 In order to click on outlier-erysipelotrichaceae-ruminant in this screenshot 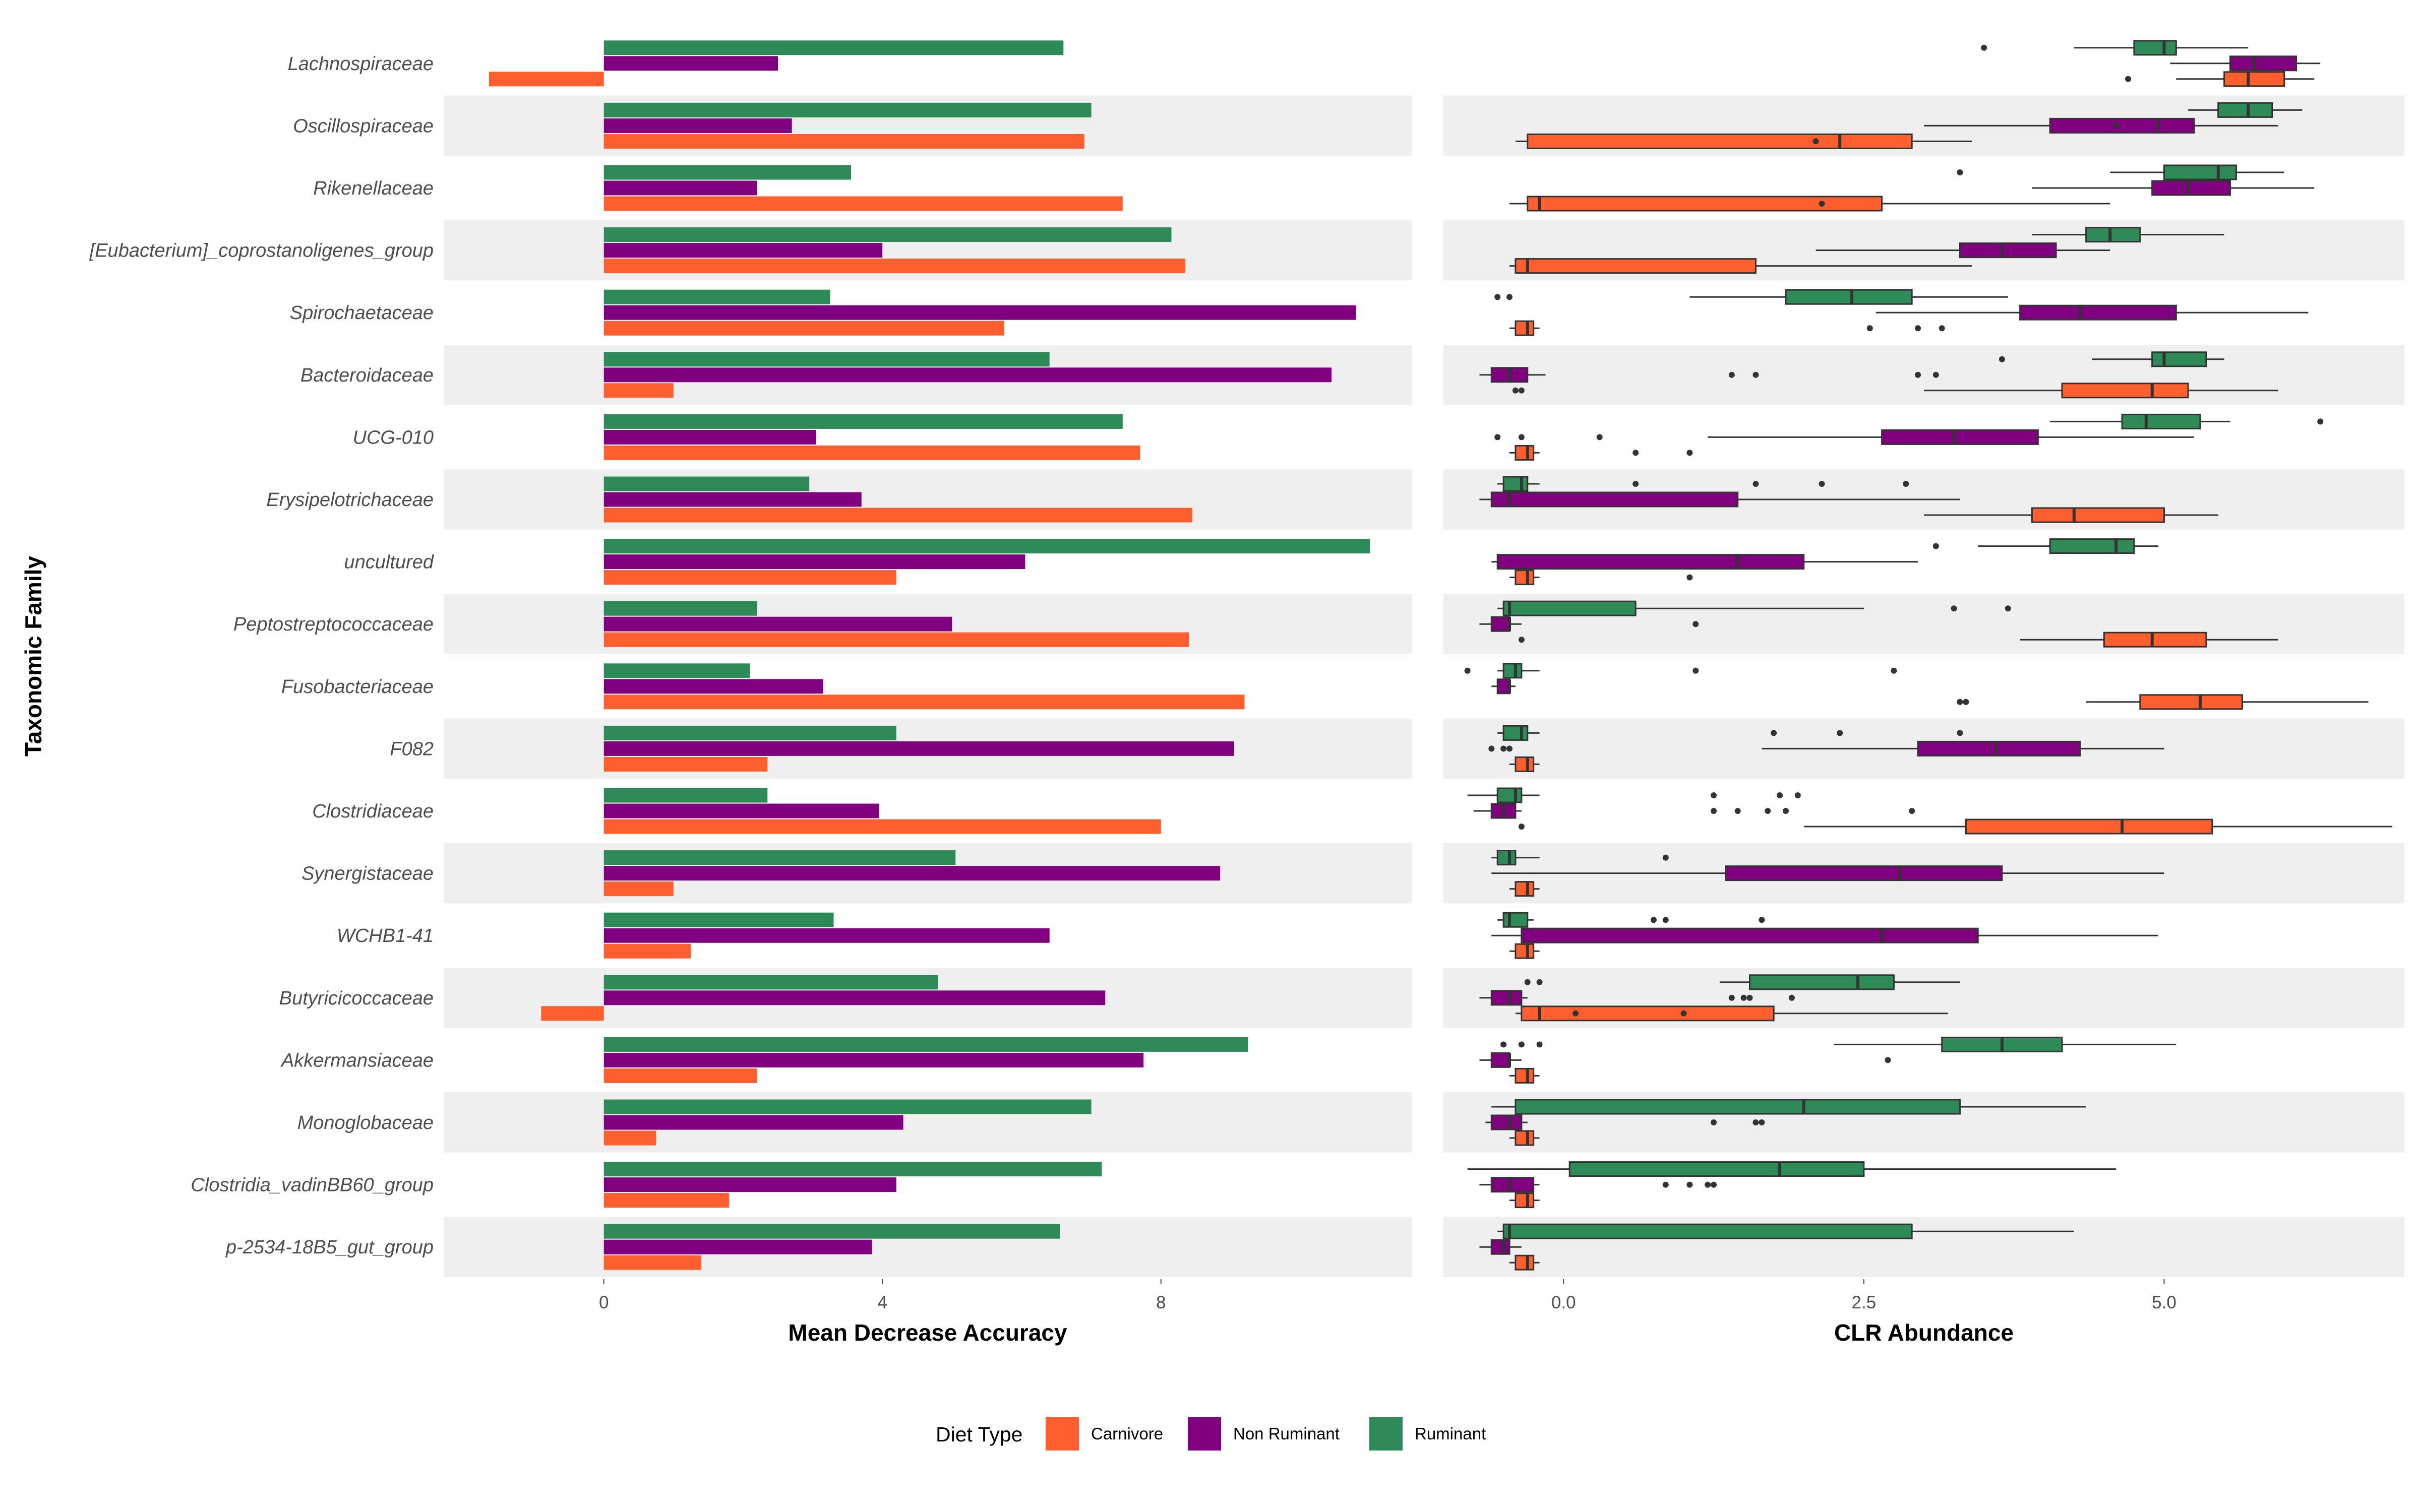, I will do `click(1822, 484)`.